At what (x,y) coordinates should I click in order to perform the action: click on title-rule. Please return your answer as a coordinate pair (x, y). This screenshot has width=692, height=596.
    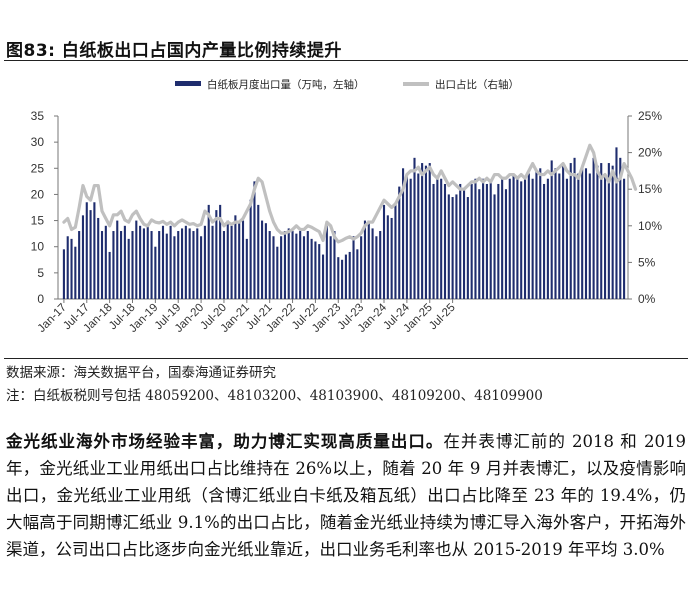
    Looking at the image, I should click on (346, 60).